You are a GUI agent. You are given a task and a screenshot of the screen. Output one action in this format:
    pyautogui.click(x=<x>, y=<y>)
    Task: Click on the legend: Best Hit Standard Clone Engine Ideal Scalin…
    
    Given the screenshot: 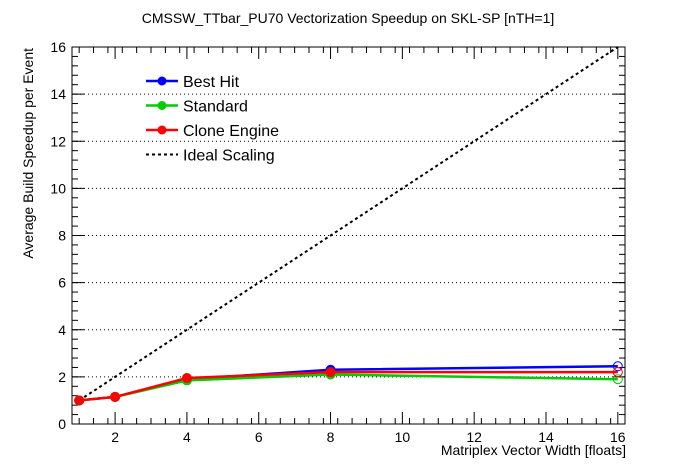 What is the action you would take?
    pyautogui.click(x=212, y=119)
    